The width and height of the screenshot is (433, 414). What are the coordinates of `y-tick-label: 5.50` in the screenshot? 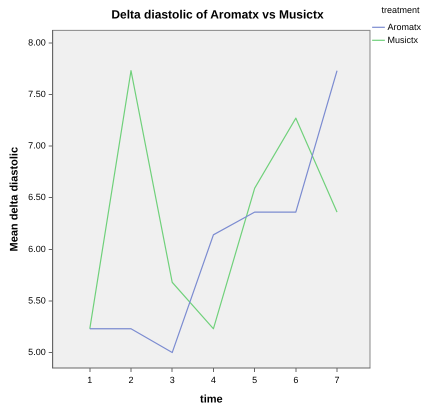 It's located at (37, 300).